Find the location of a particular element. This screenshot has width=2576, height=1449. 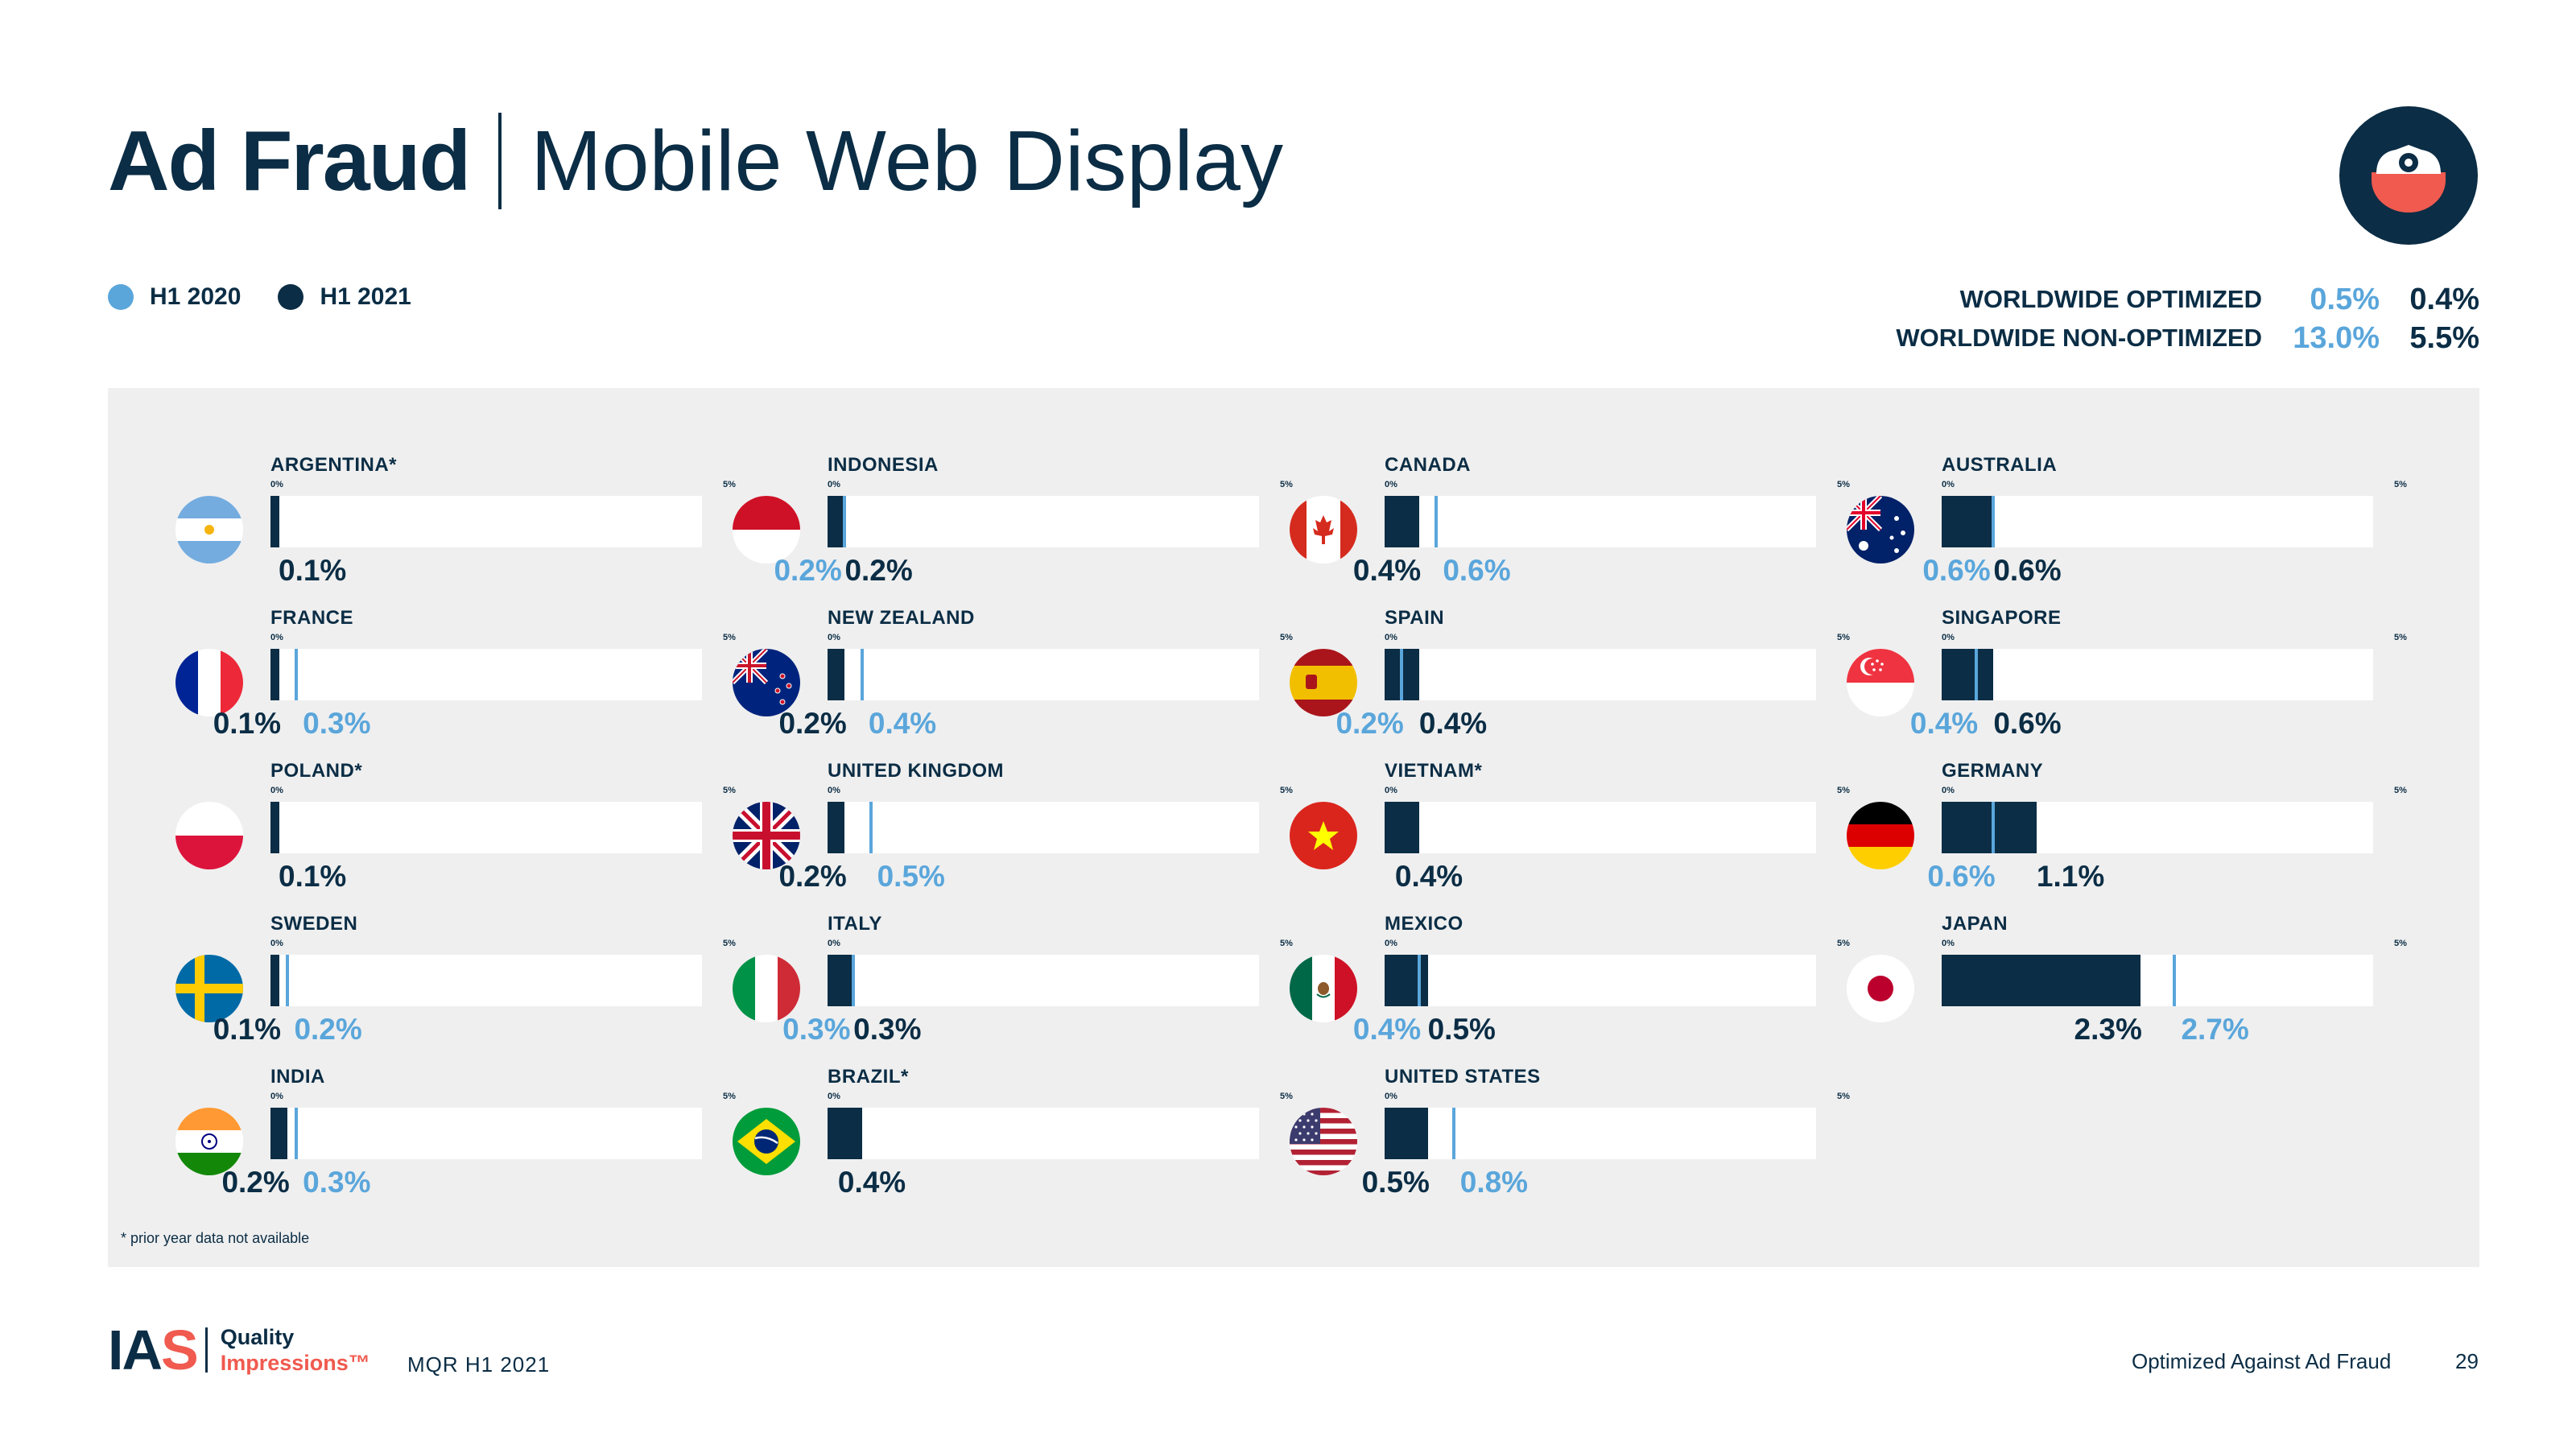

country-cell-mexico: MEXICO 0% 5% 0.5% 0.4% is located at coordinates (1571, 989).